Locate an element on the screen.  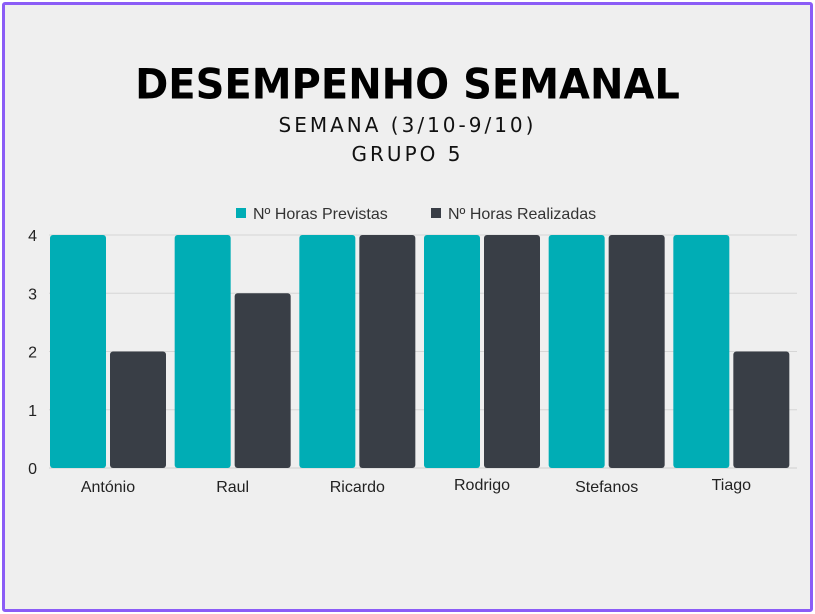
y-tick-label-1: 1 is located at coordinates (32, 411).